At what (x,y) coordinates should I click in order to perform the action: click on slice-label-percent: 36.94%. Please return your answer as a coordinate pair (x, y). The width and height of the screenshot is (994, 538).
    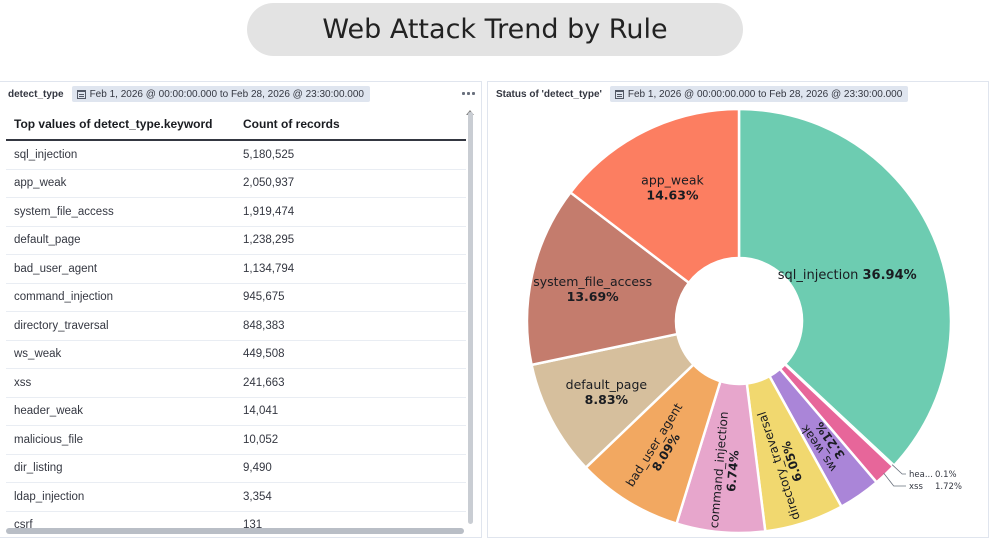
    Looking at the image, I should click on (890, 275).